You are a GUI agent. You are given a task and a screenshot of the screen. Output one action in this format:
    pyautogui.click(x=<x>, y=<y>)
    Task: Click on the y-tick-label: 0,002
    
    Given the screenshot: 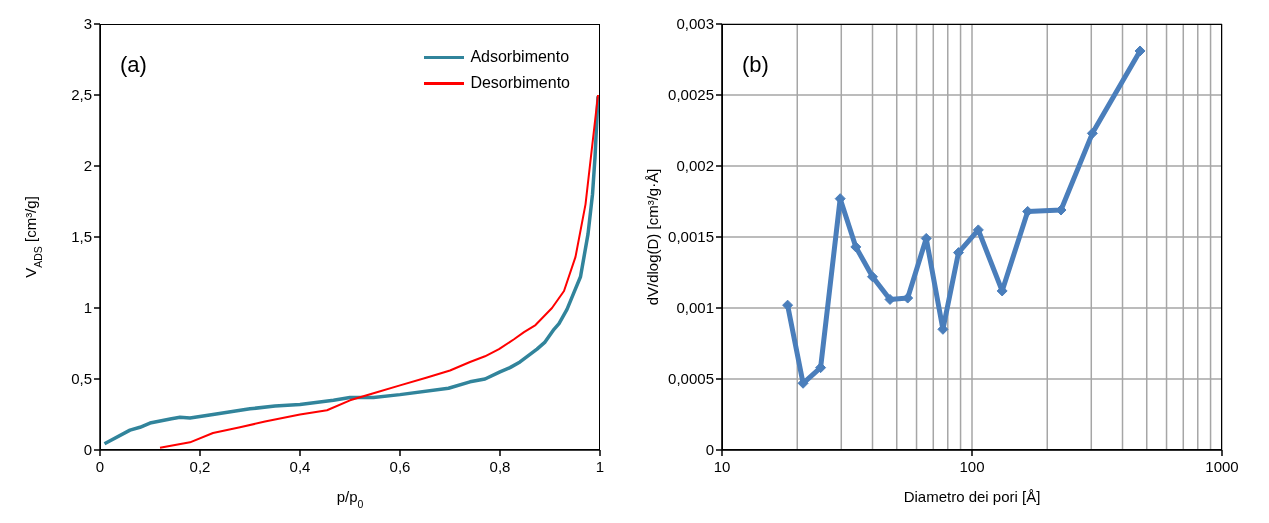 What is the action you would take?
    pyautogui.click(x=695, y=166)
    